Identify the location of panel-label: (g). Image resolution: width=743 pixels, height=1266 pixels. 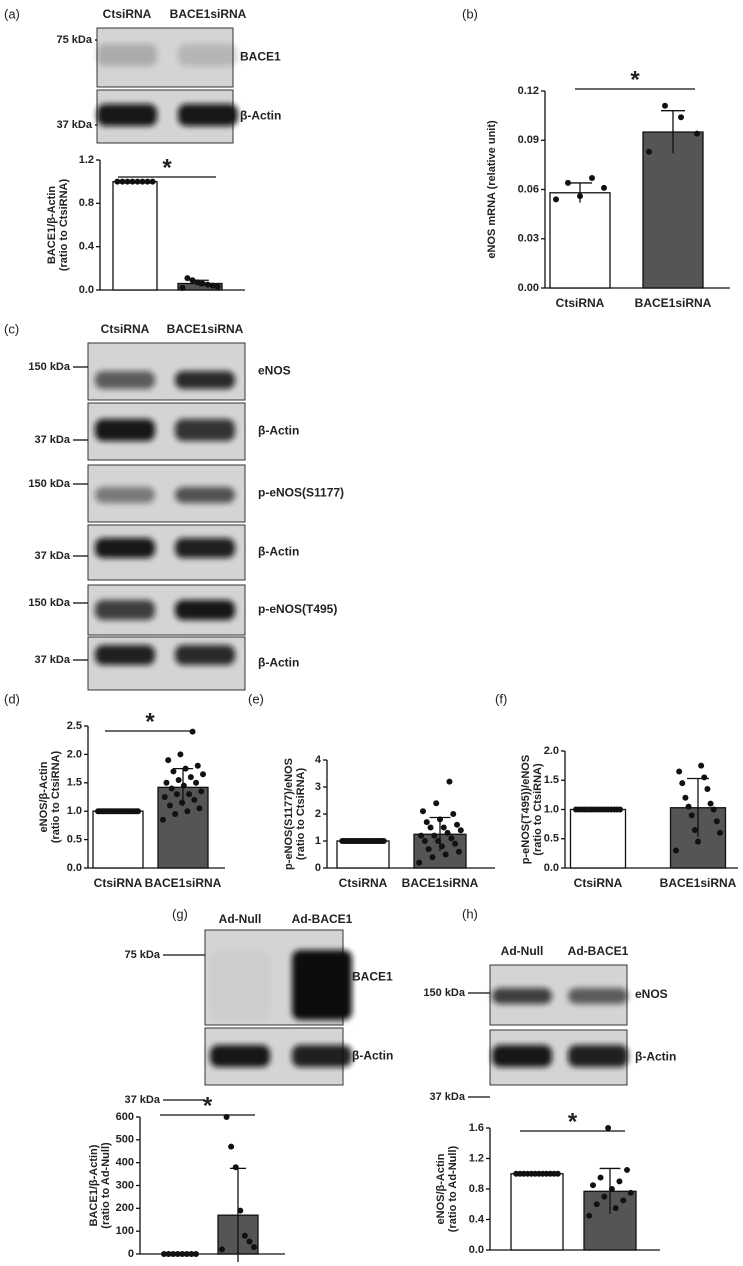
(180, 913).